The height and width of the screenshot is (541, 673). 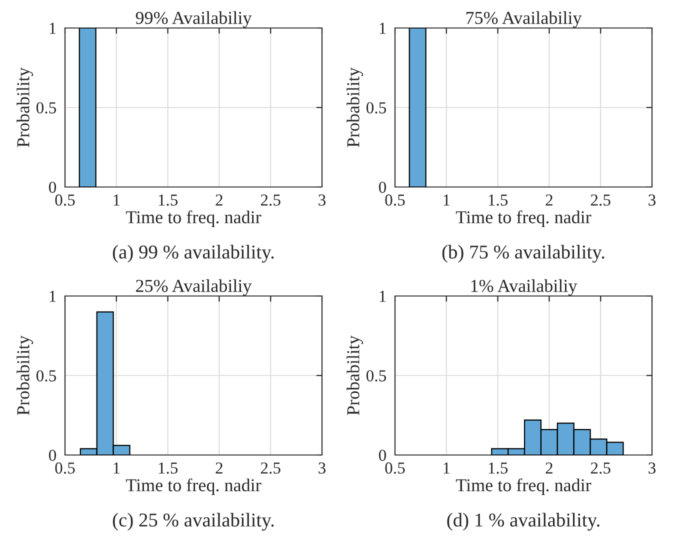 What do you see at coordinates (524, 19) in the screenshot?
I see `chart-title: 75% Availabiliy` at bounding box center [524, 19].